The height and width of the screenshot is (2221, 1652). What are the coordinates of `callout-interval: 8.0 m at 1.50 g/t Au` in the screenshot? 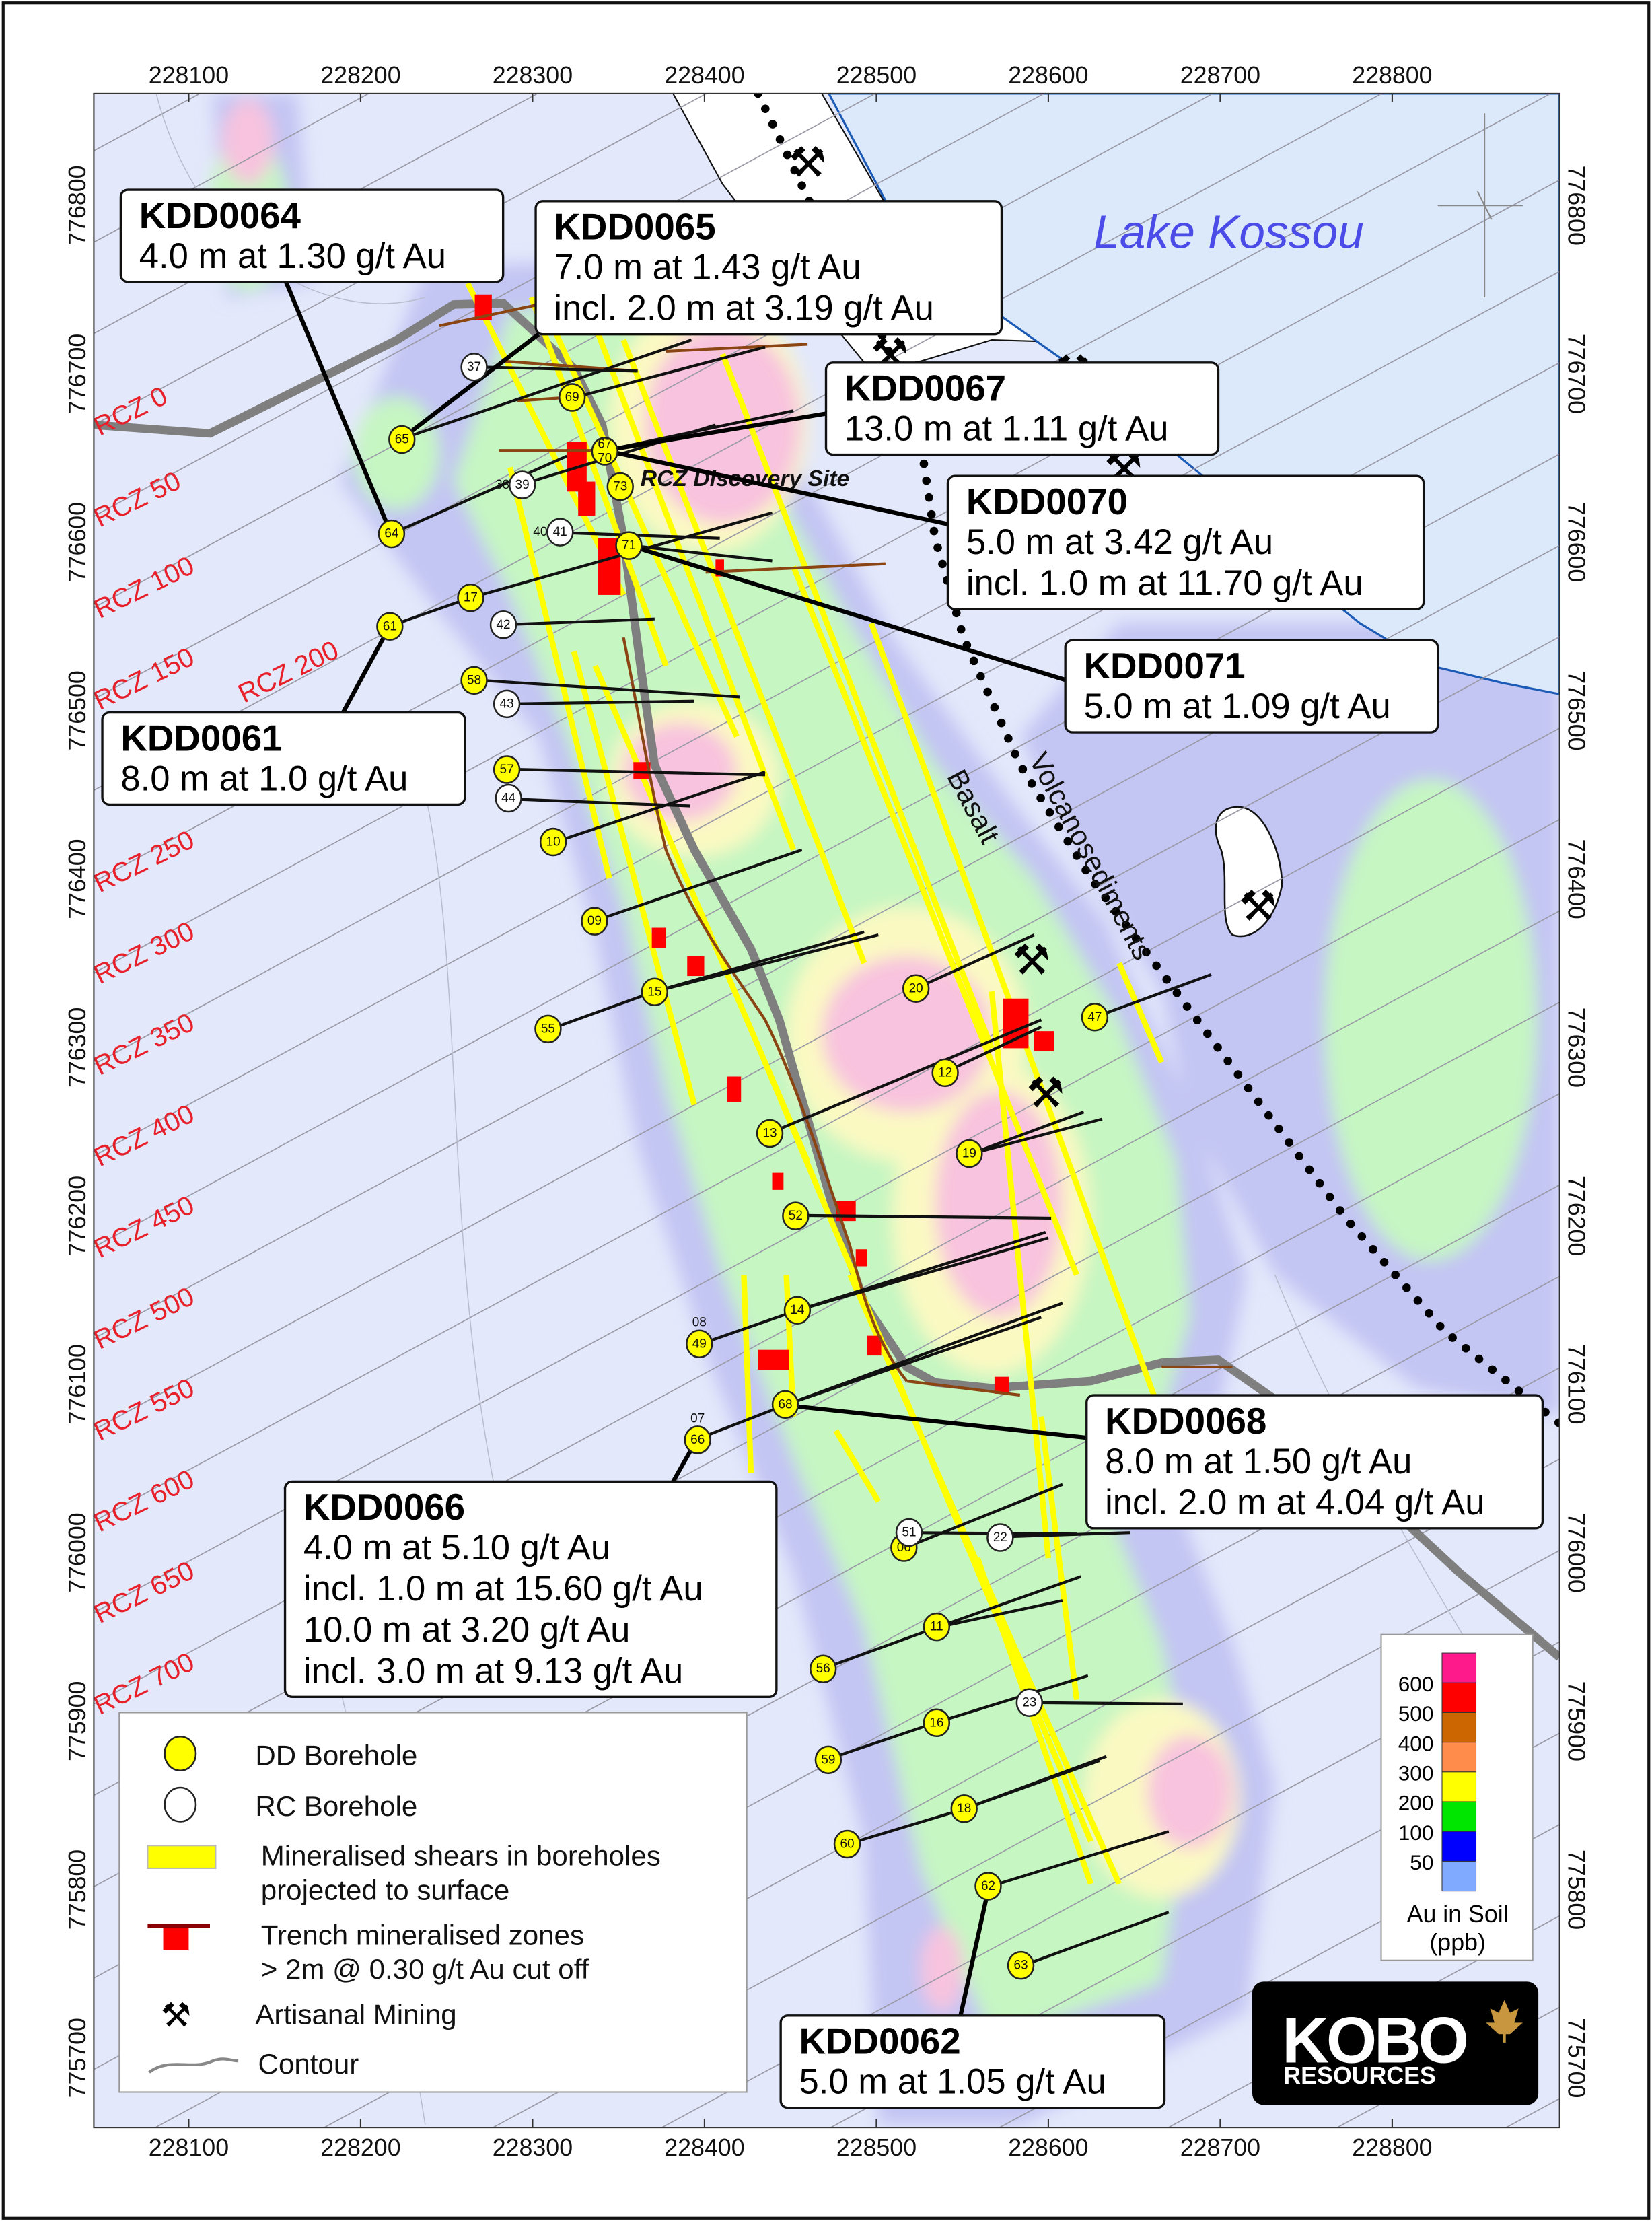 It's located at (1258, 1461).